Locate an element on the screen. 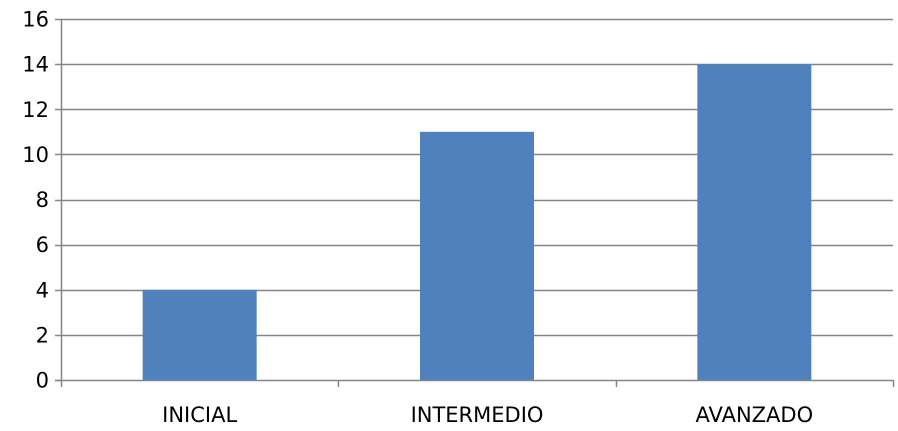  x-tick-label: INTERMEDIO is located at coordinates (477, 415).